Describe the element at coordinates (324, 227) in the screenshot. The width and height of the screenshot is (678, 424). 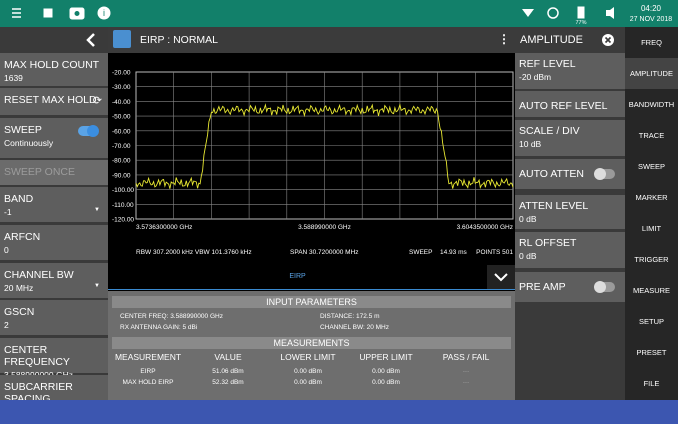
I see `x-tick-label: 3.588990000 GHz` at that location.